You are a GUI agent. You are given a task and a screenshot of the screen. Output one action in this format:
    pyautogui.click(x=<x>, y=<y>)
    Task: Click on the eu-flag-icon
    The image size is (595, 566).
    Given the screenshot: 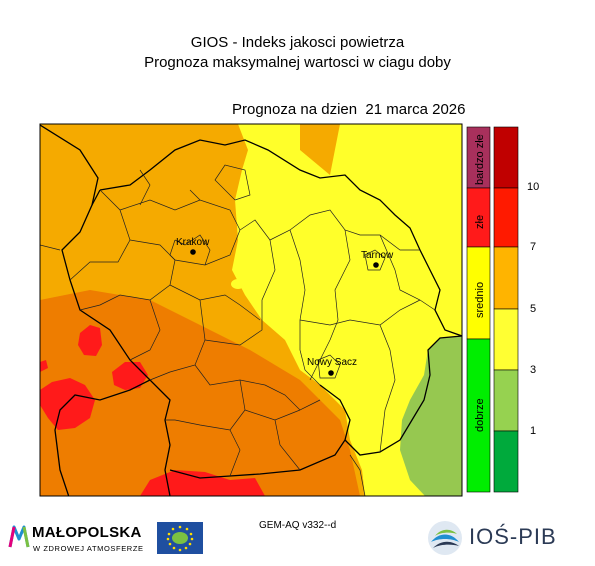 What is the action you would take?
    pyautogui.click(x=180, y=538)
    